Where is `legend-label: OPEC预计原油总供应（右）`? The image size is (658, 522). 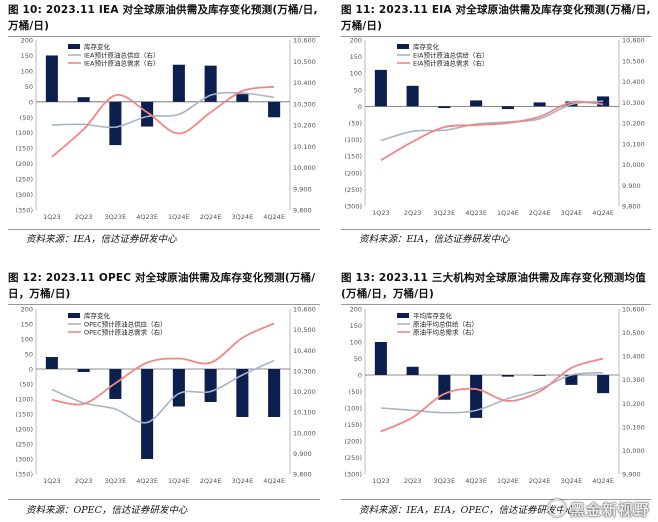
legend-label: OPEC预计原油总供应（右） is located at coordinates (125, 324).